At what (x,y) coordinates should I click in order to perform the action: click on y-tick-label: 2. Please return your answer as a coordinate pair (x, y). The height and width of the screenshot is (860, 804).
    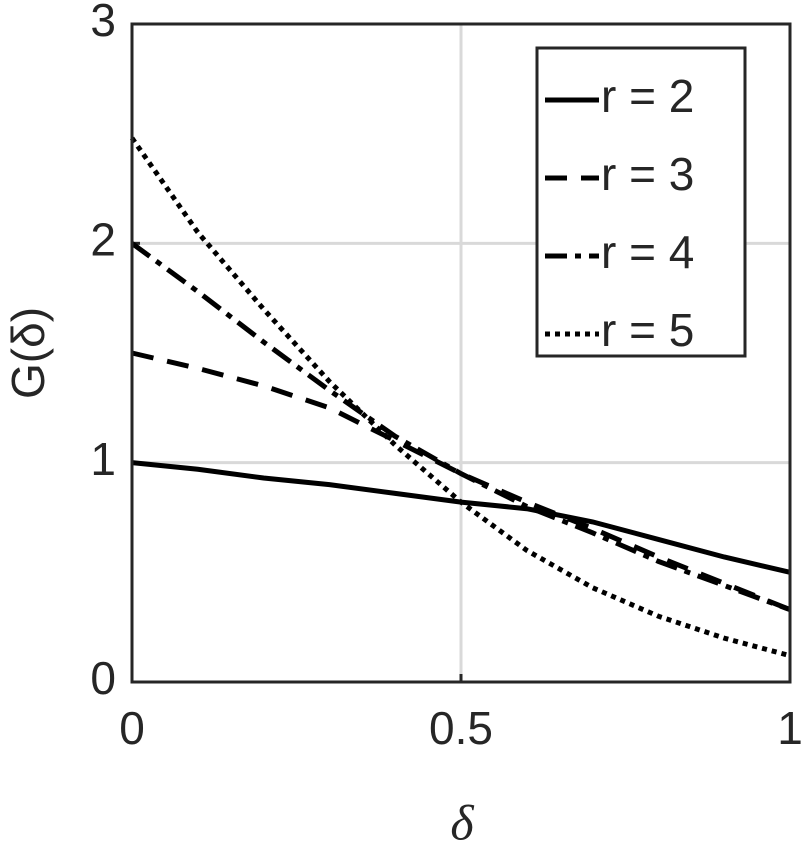
    Looking at the image, I should click on (103, 239).